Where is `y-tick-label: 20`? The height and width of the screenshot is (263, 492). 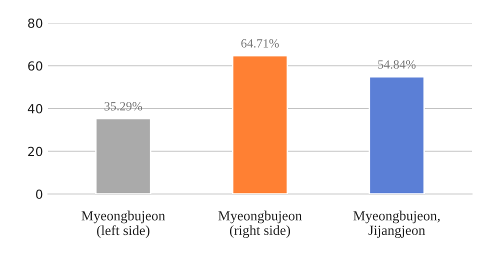 y-tick-label: 20 is located at coordinates (35, 151).